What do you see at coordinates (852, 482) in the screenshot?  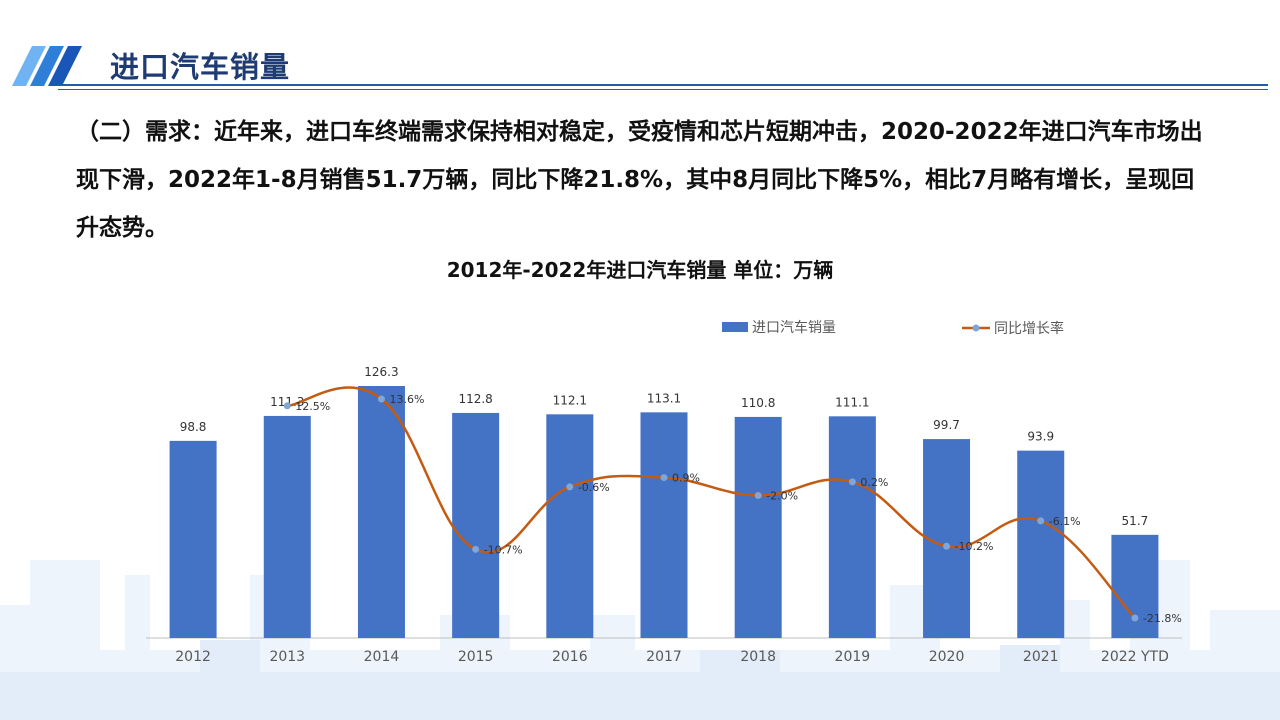 I see `growth-point-2019` at bounding box center [852, 482].